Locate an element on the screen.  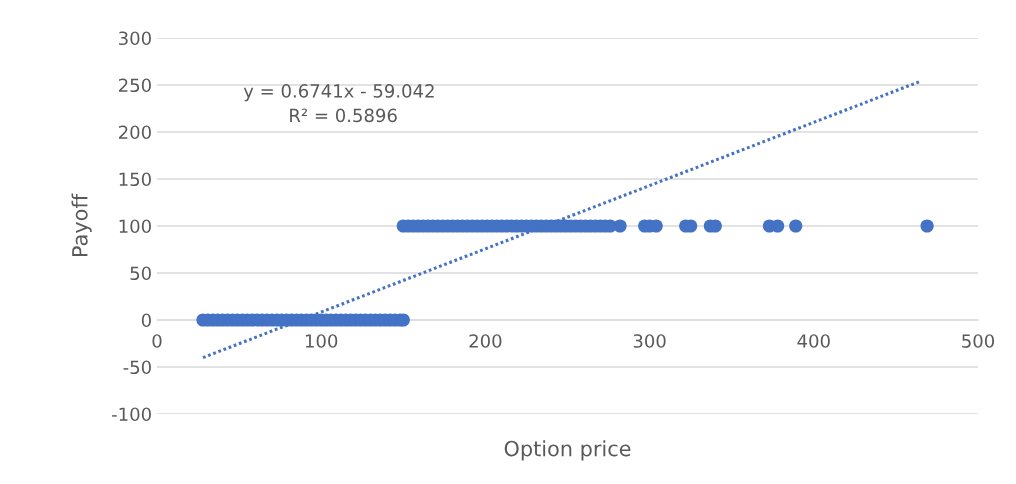
y-tick-label: 250 is located at coordinates (135, 85).